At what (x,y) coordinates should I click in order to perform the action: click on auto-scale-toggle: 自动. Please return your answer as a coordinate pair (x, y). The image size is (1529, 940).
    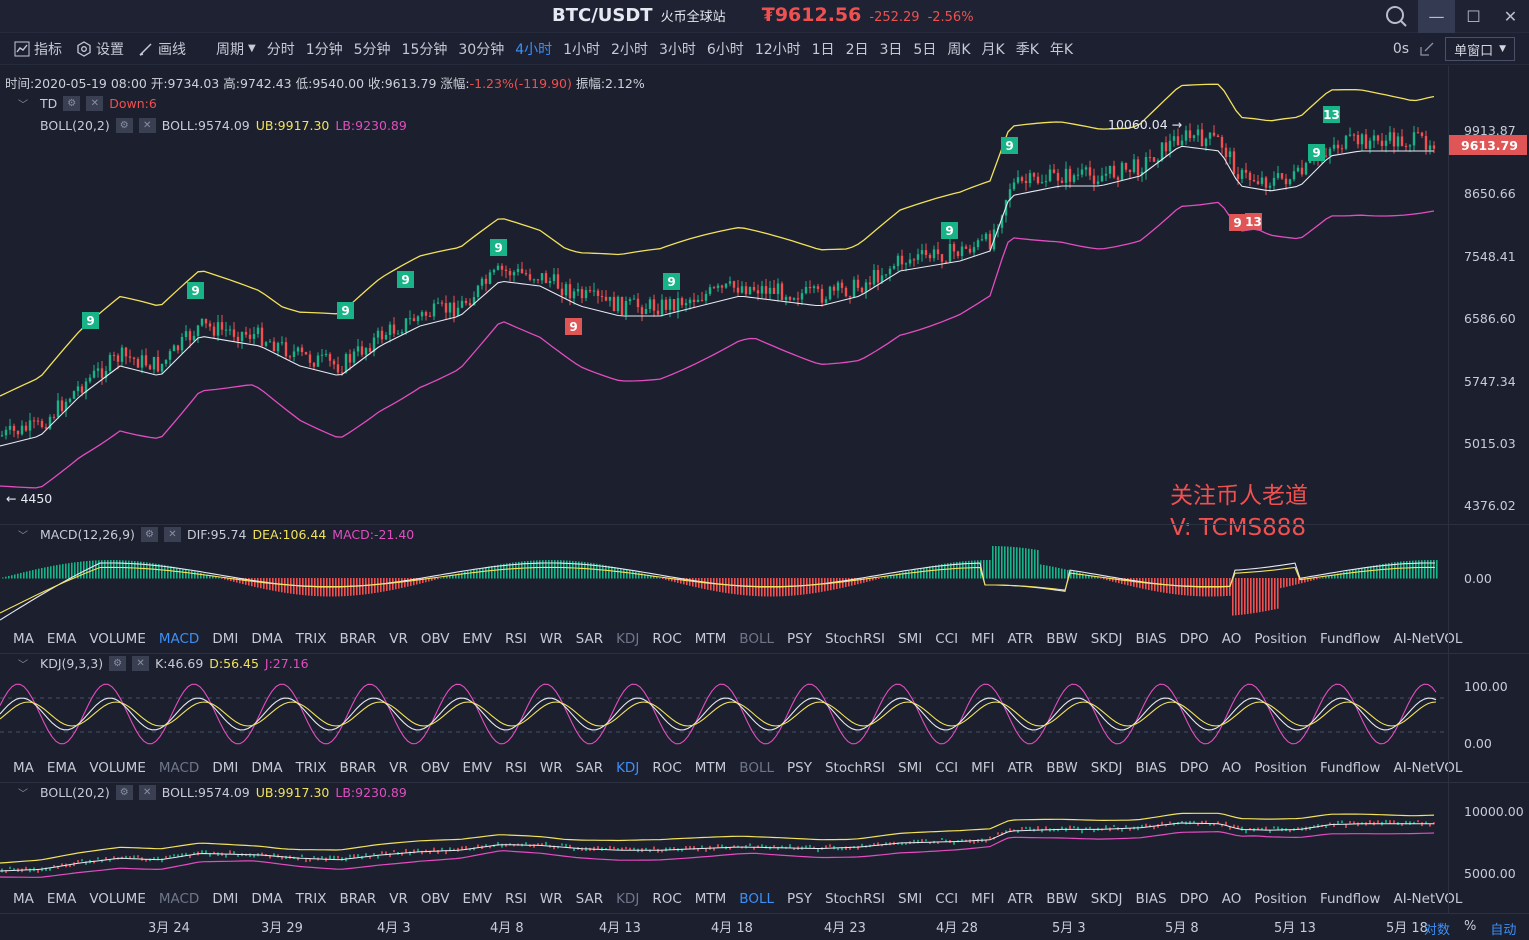
    Looking at the image, I should click on (1503, 930).